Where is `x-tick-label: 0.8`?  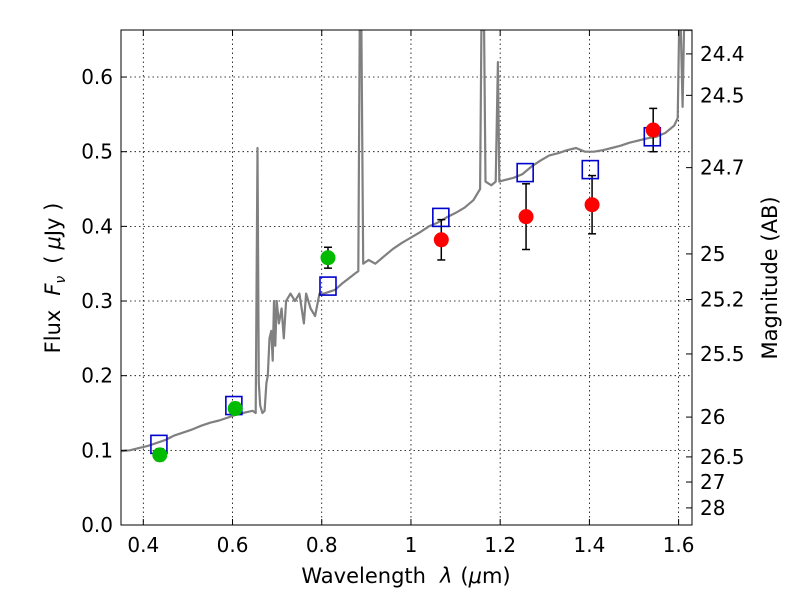 x-tick-label: 0.8 is located at coordinates (322, 545).